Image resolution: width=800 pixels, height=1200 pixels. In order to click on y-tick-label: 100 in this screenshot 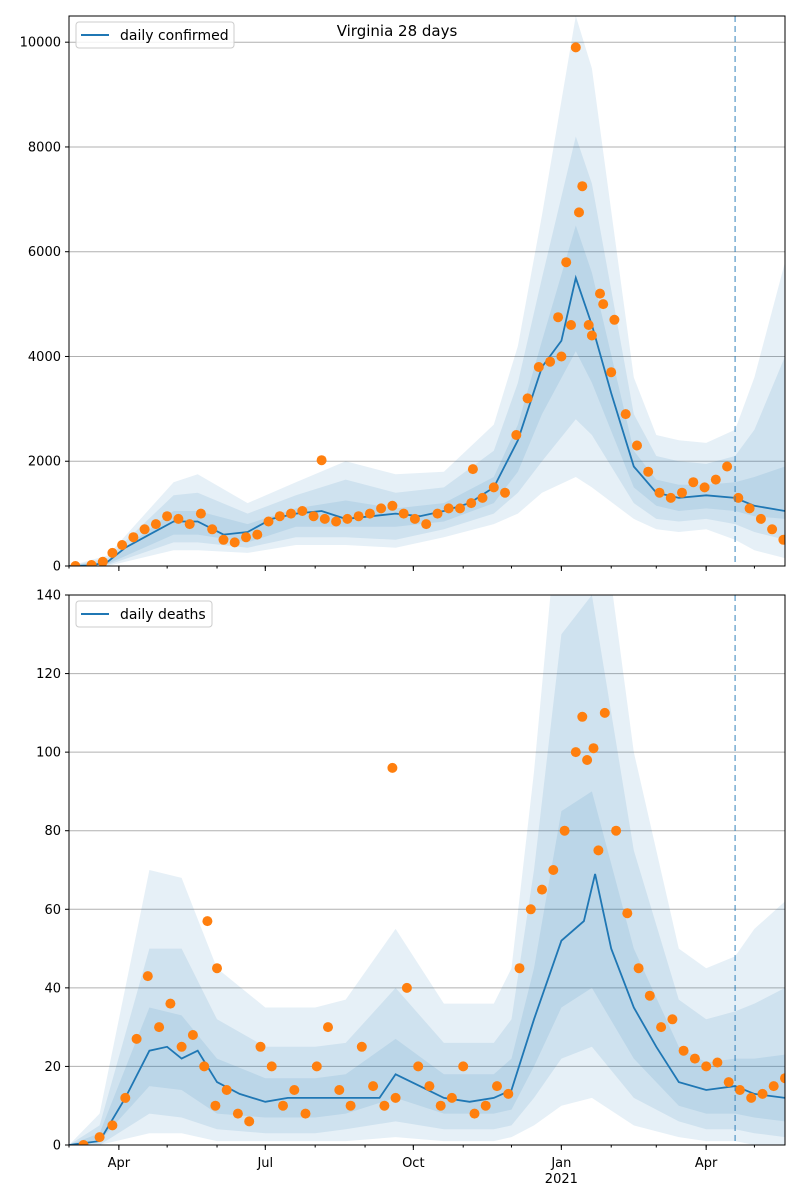, I will do `click(48, 753)`.